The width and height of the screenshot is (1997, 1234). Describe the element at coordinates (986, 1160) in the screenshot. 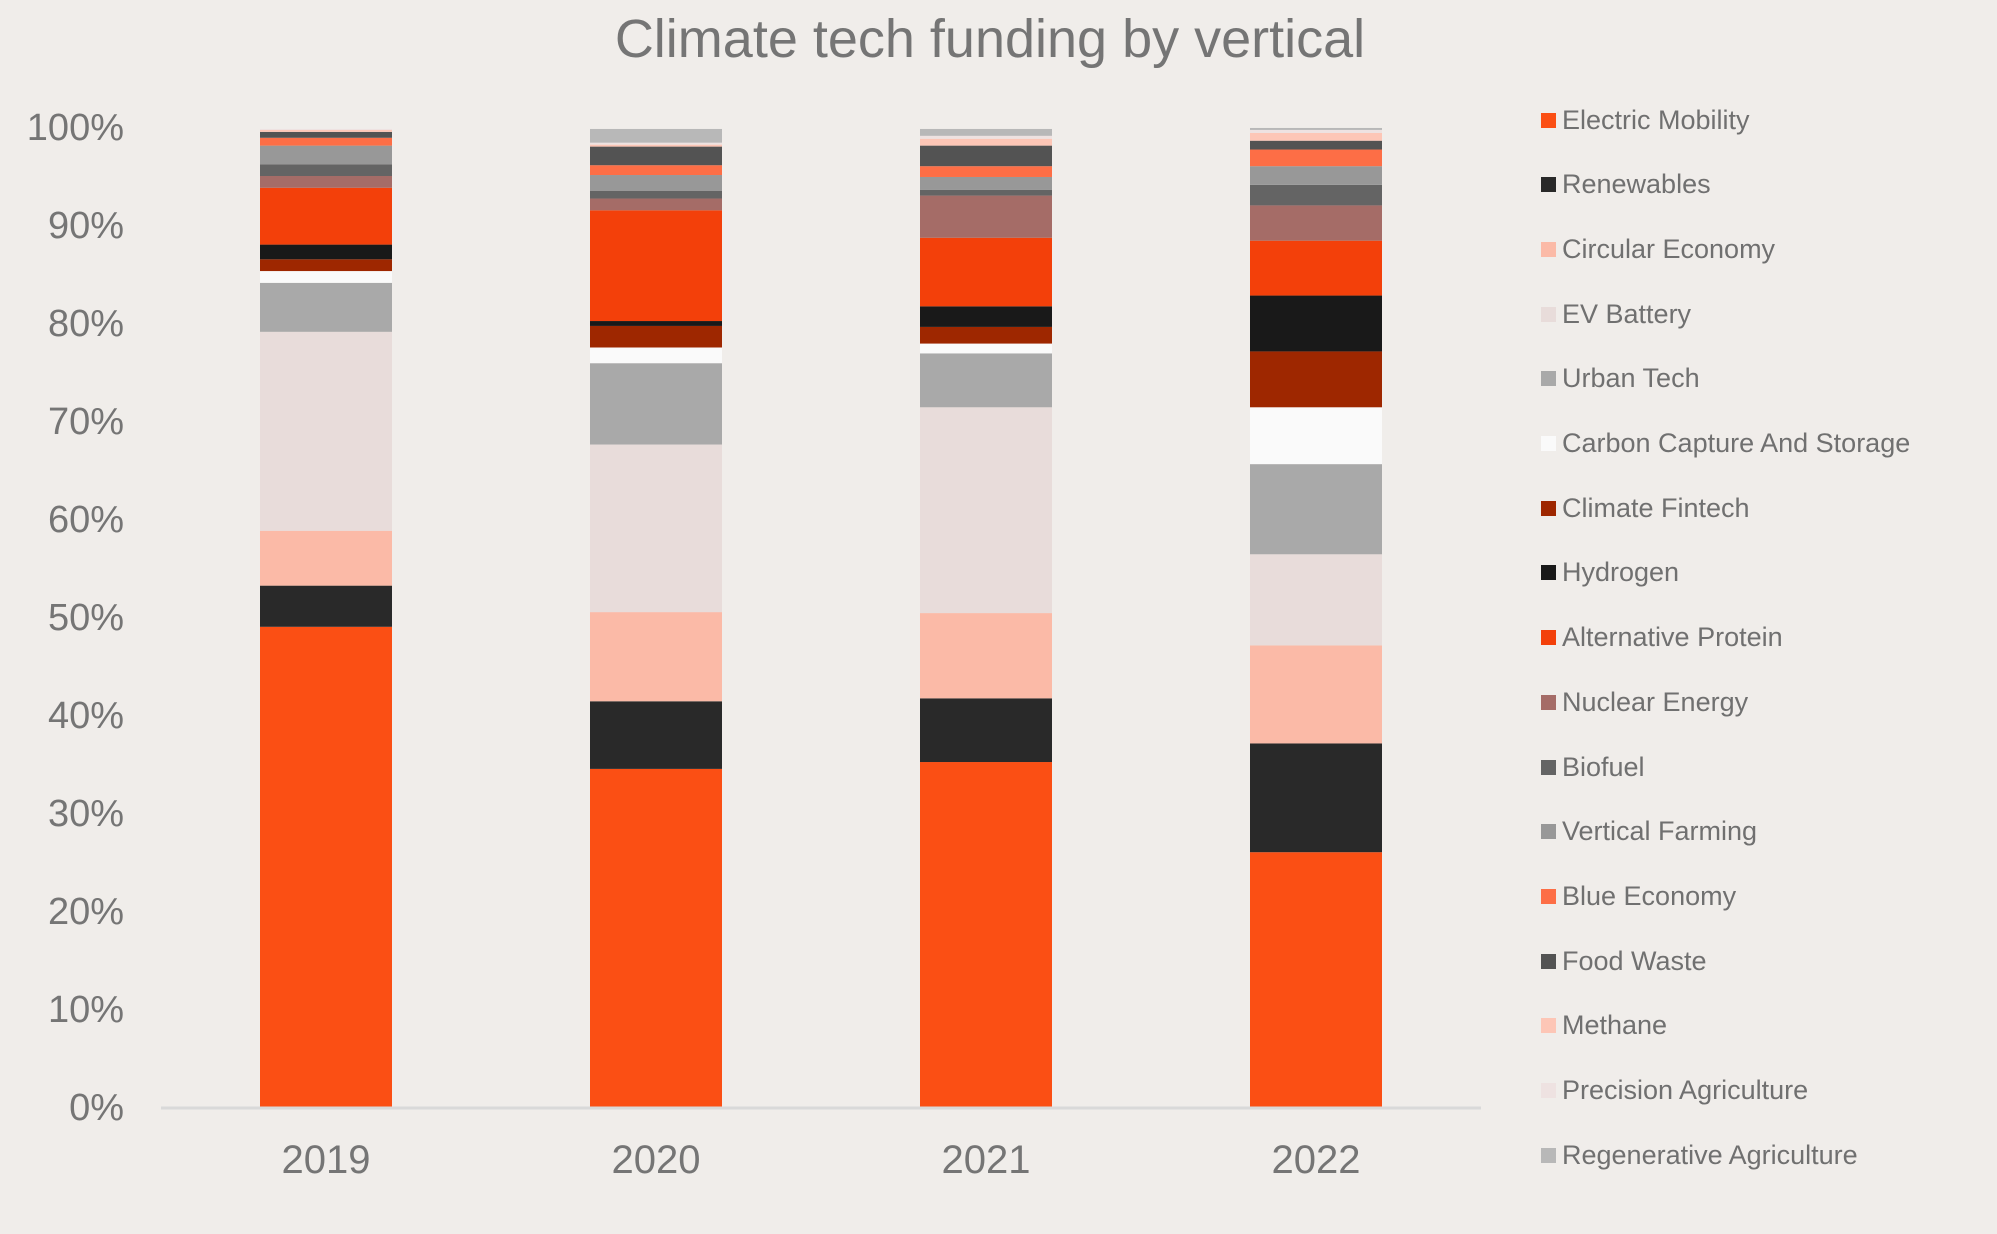

I see `x-tick-label: 2021` at that location.